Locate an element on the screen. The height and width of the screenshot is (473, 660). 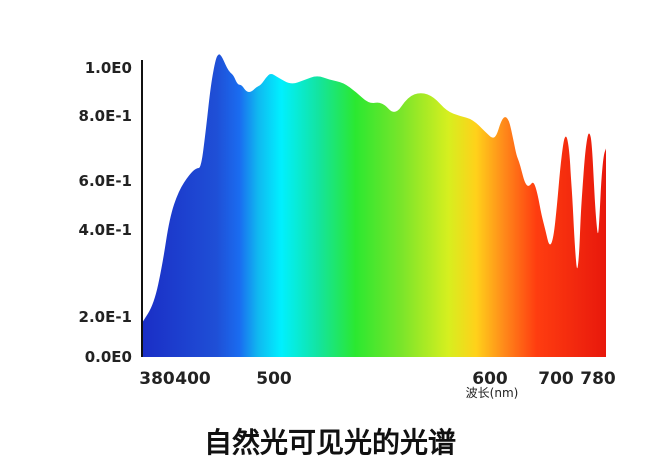
x-tick-label: 700 is located at coordinates (556, 379).